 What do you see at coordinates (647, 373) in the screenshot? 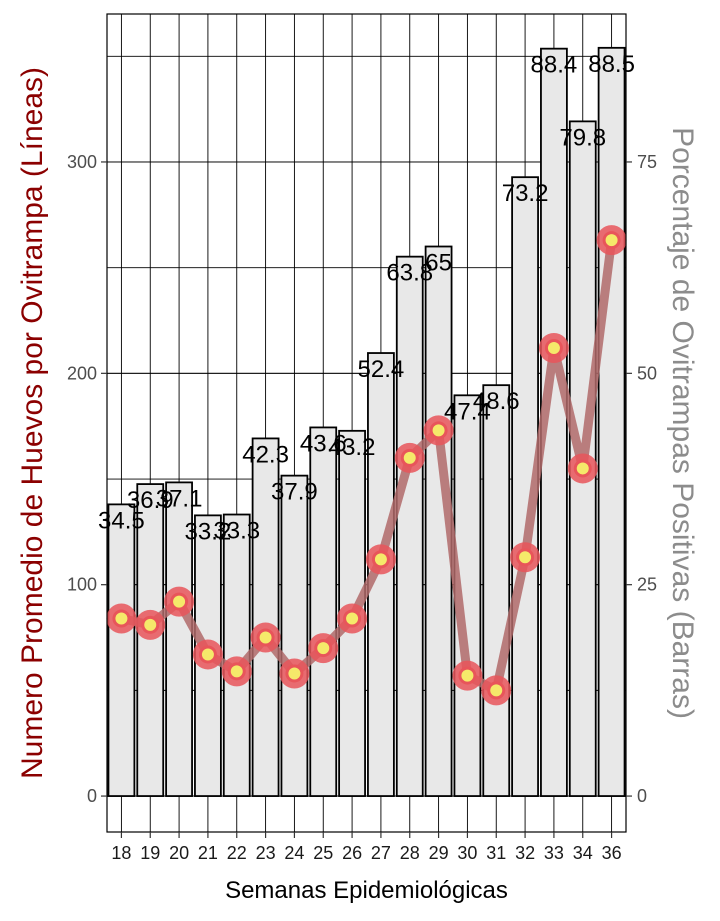
I see `right-y-tick-label: 50` at bounding box center [647, 373].